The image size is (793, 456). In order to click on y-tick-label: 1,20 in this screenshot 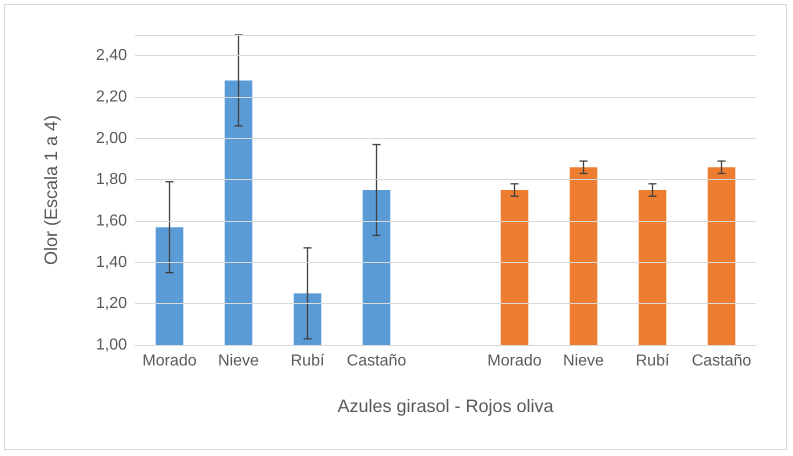, I will do `click(112, 303)`.